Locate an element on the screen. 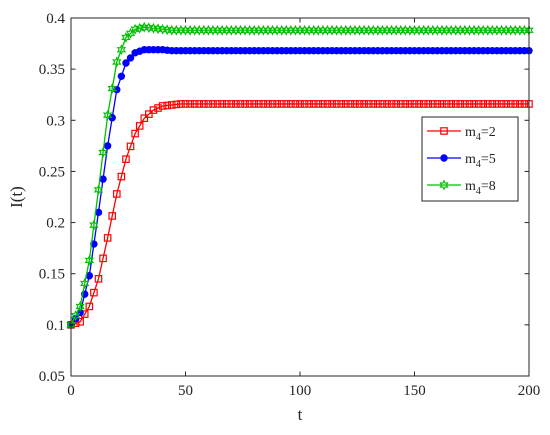  x-tick-label: 200 is located at coordinates (529, 391).